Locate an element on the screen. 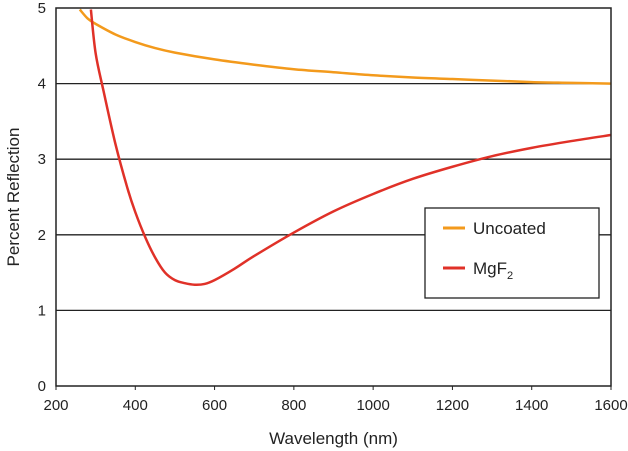 The image size is (628, 451). y-tick-label: 2 is located at coordinates (42, 235).